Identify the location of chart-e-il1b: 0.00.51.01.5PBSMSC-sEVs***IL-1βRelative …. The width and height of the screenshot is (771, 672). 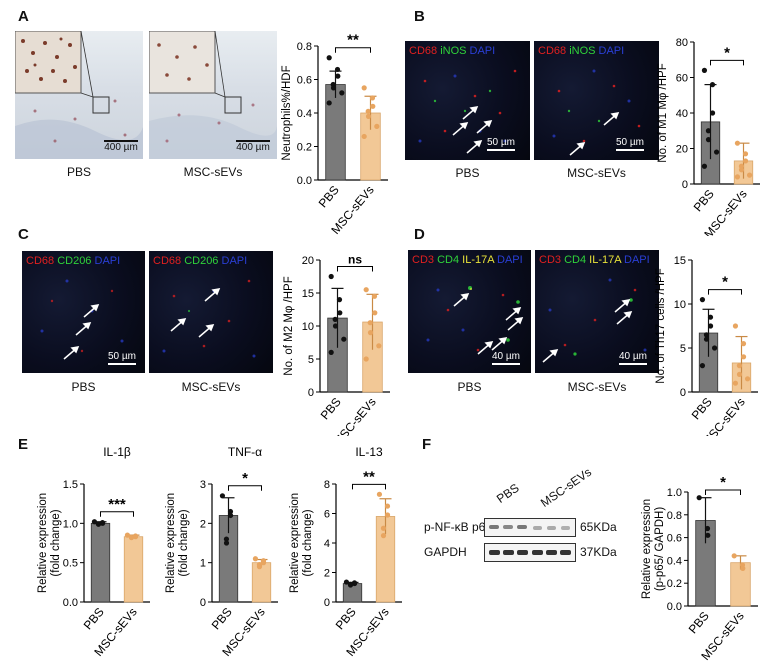
(93, 552).